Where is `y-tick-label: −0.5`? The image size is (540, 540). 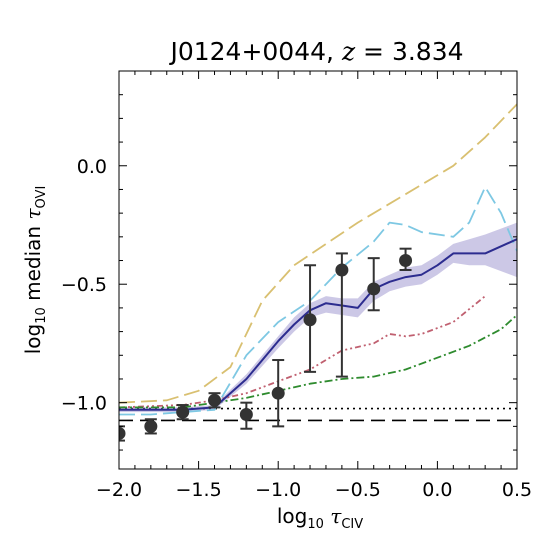
y-tick-label: −0.5 is located at coordinates (84, 285).